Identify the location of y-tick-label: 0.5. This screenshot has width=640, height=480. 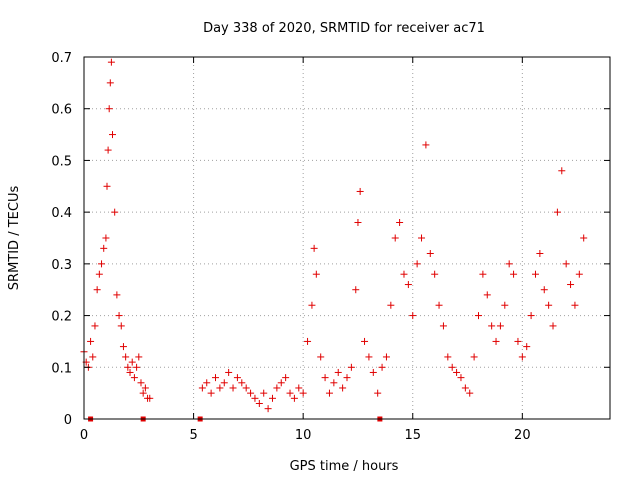
(61, 161).